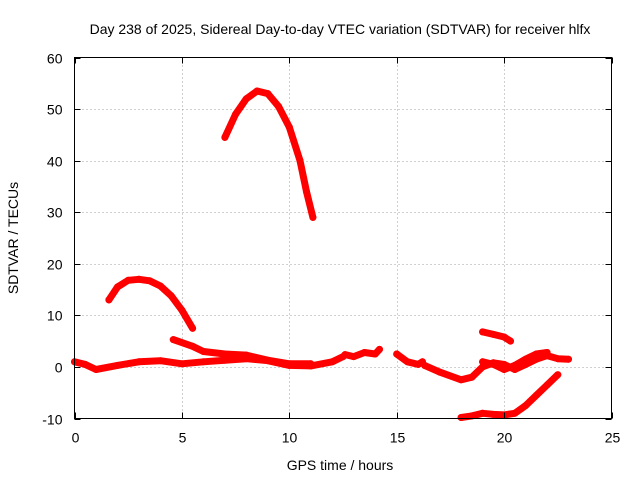  I want to click on y-tick-label: -10, so click(52, 420).